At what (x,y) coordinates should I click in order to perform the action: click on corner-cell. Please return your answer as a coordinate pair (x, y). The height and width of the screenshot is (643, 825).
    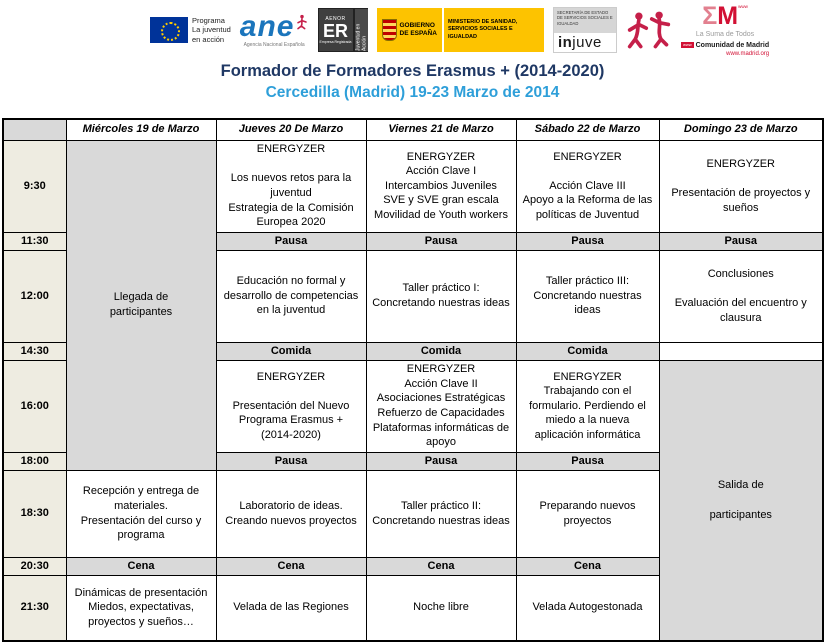
    Looking at the image, I should click on (34, 129).